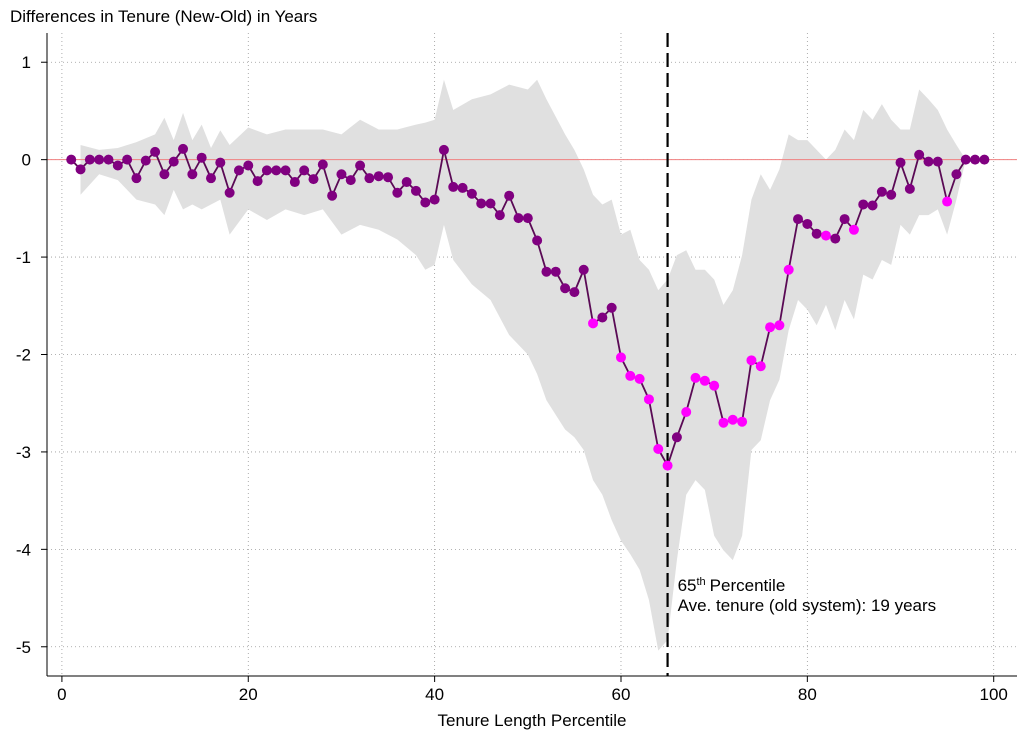 The height and width of the screenshot is (738, 1022). Describe the element at coordinates (23, 452) in the screenshot. I see `y-tick-label: -3` at that location.